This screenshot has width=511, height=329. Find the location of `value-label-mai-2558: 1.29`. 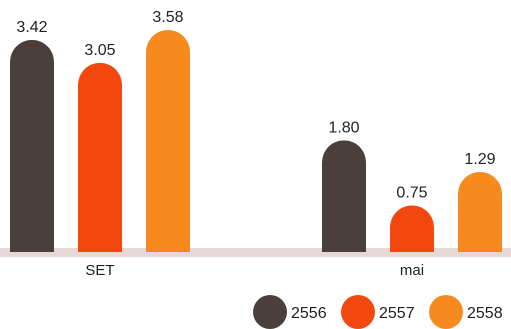

value-label-mai-2558: 1.29 is located at coordinates (479, 159).